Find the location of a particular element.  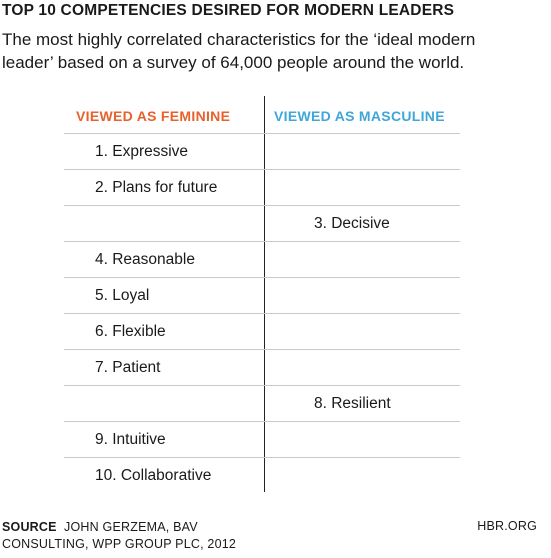

feminine-cell: 6. Flexible is located at coordinates (130, 331).